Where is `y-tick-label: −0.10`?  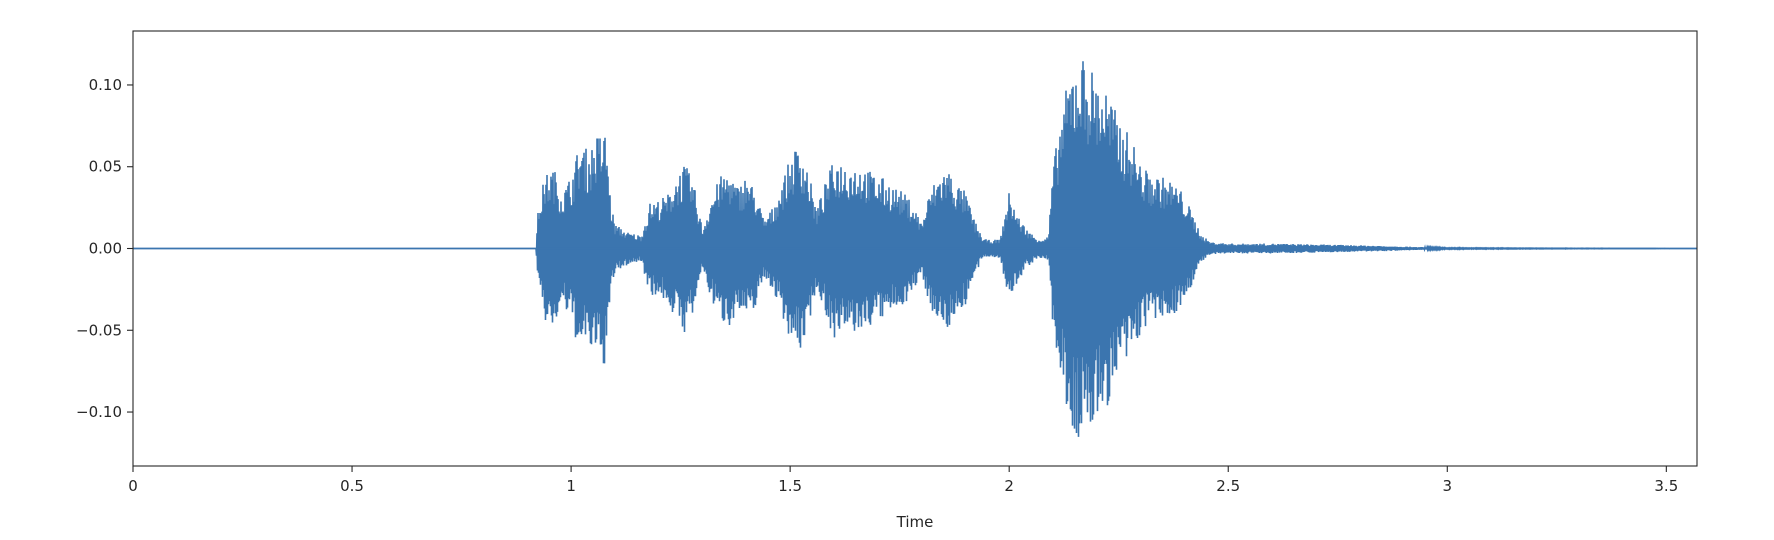
y-tick-label: −0.10 is located at coordinates (99, 412).